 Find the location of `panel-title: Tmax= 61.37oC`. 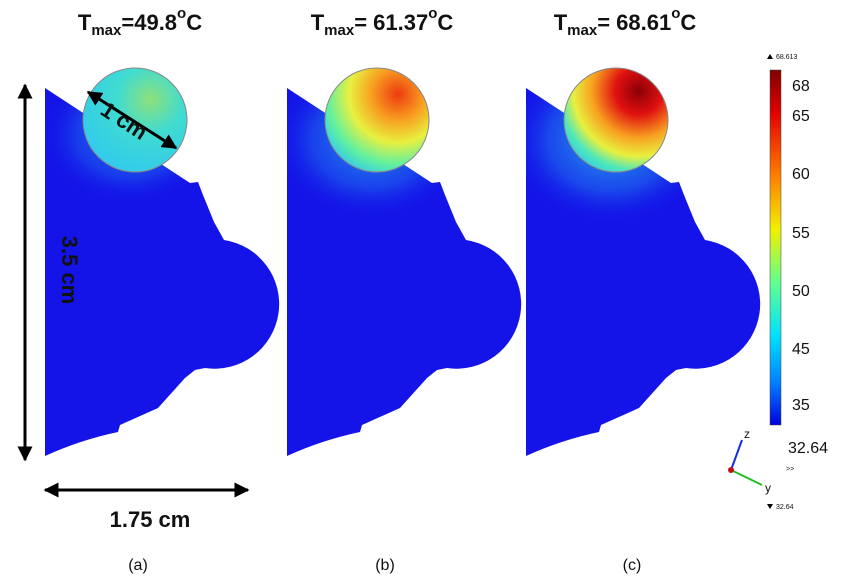

panel-title: Tmax= 61.37oC is located at coordinates (382, 22).